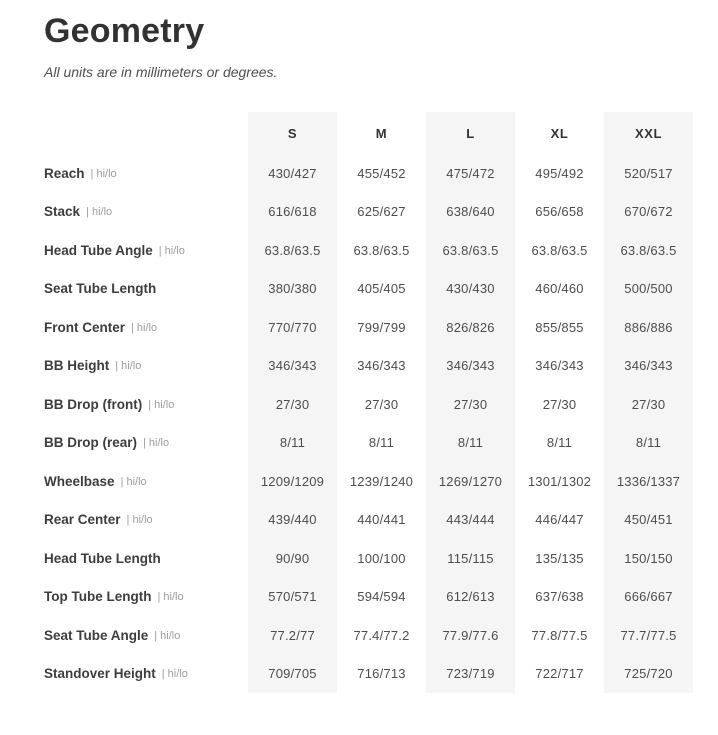 The width and height of the screenshot is (718, 735). What do you see at coordinates (292, 596) in the screenshot?
I see `geometry-value-cell: 570/571` at bounding box center [292, 596].